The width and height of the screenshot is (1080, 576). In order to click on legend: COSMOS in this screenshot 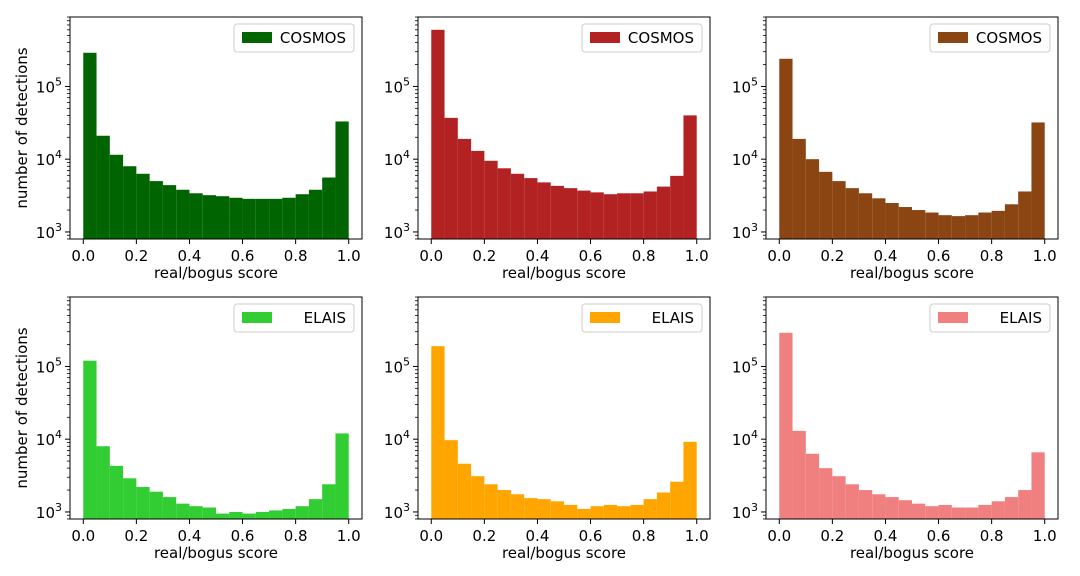, I will do `click(294, 38)`.